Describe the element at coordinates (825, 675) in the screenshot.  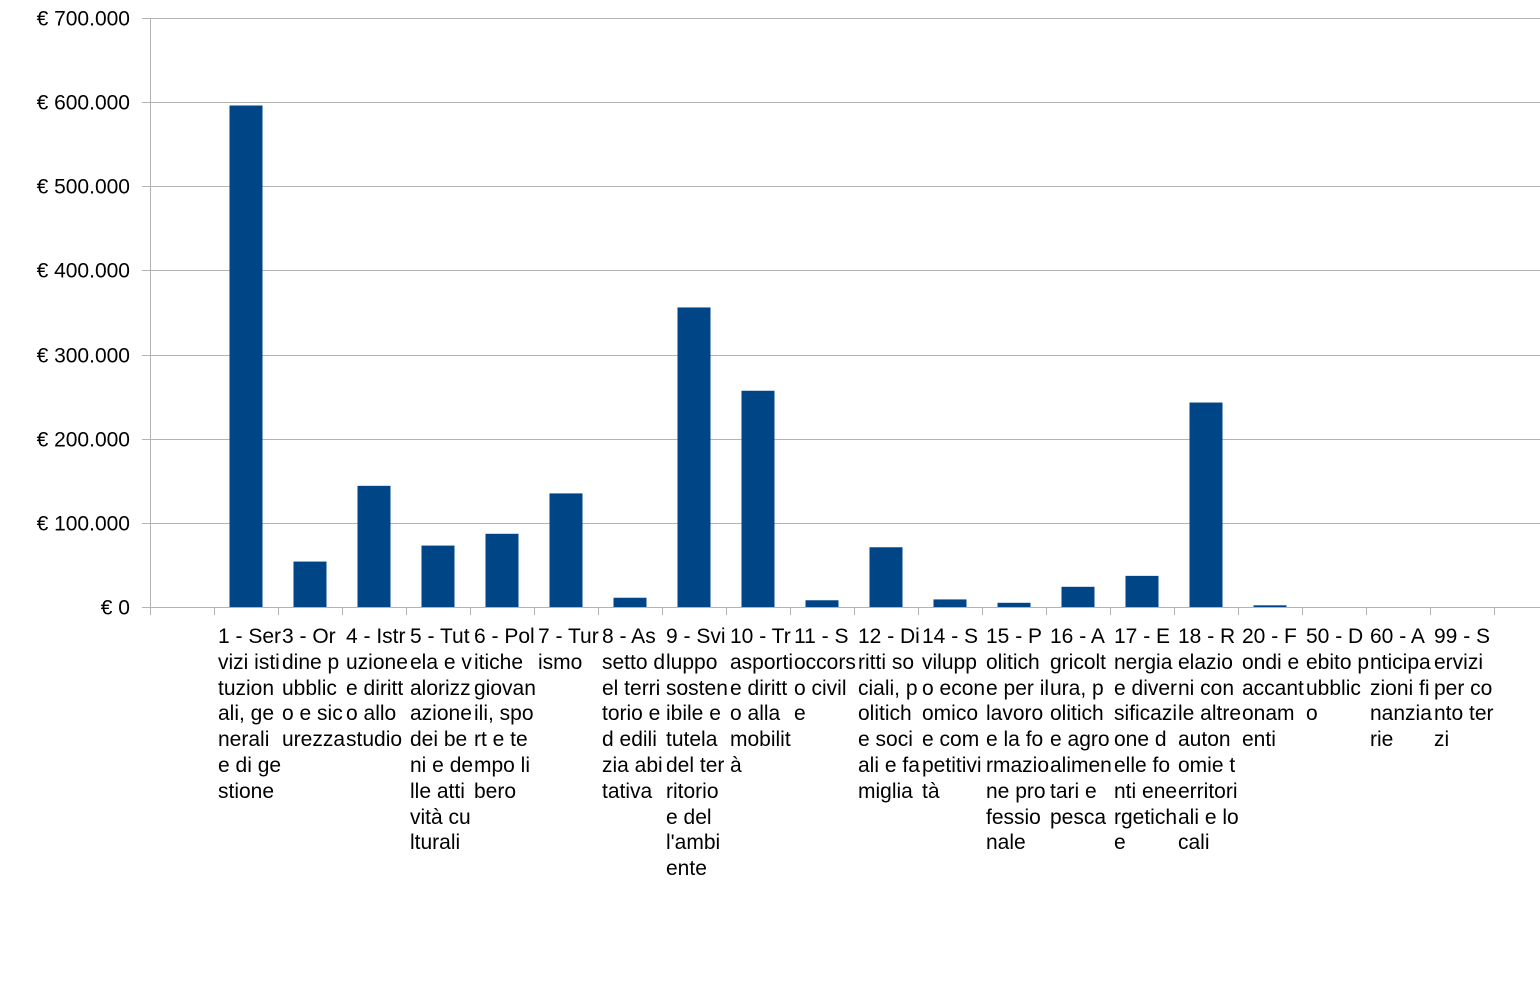
I see `x-tick-label: 11 - Soccorso civile` at that location.